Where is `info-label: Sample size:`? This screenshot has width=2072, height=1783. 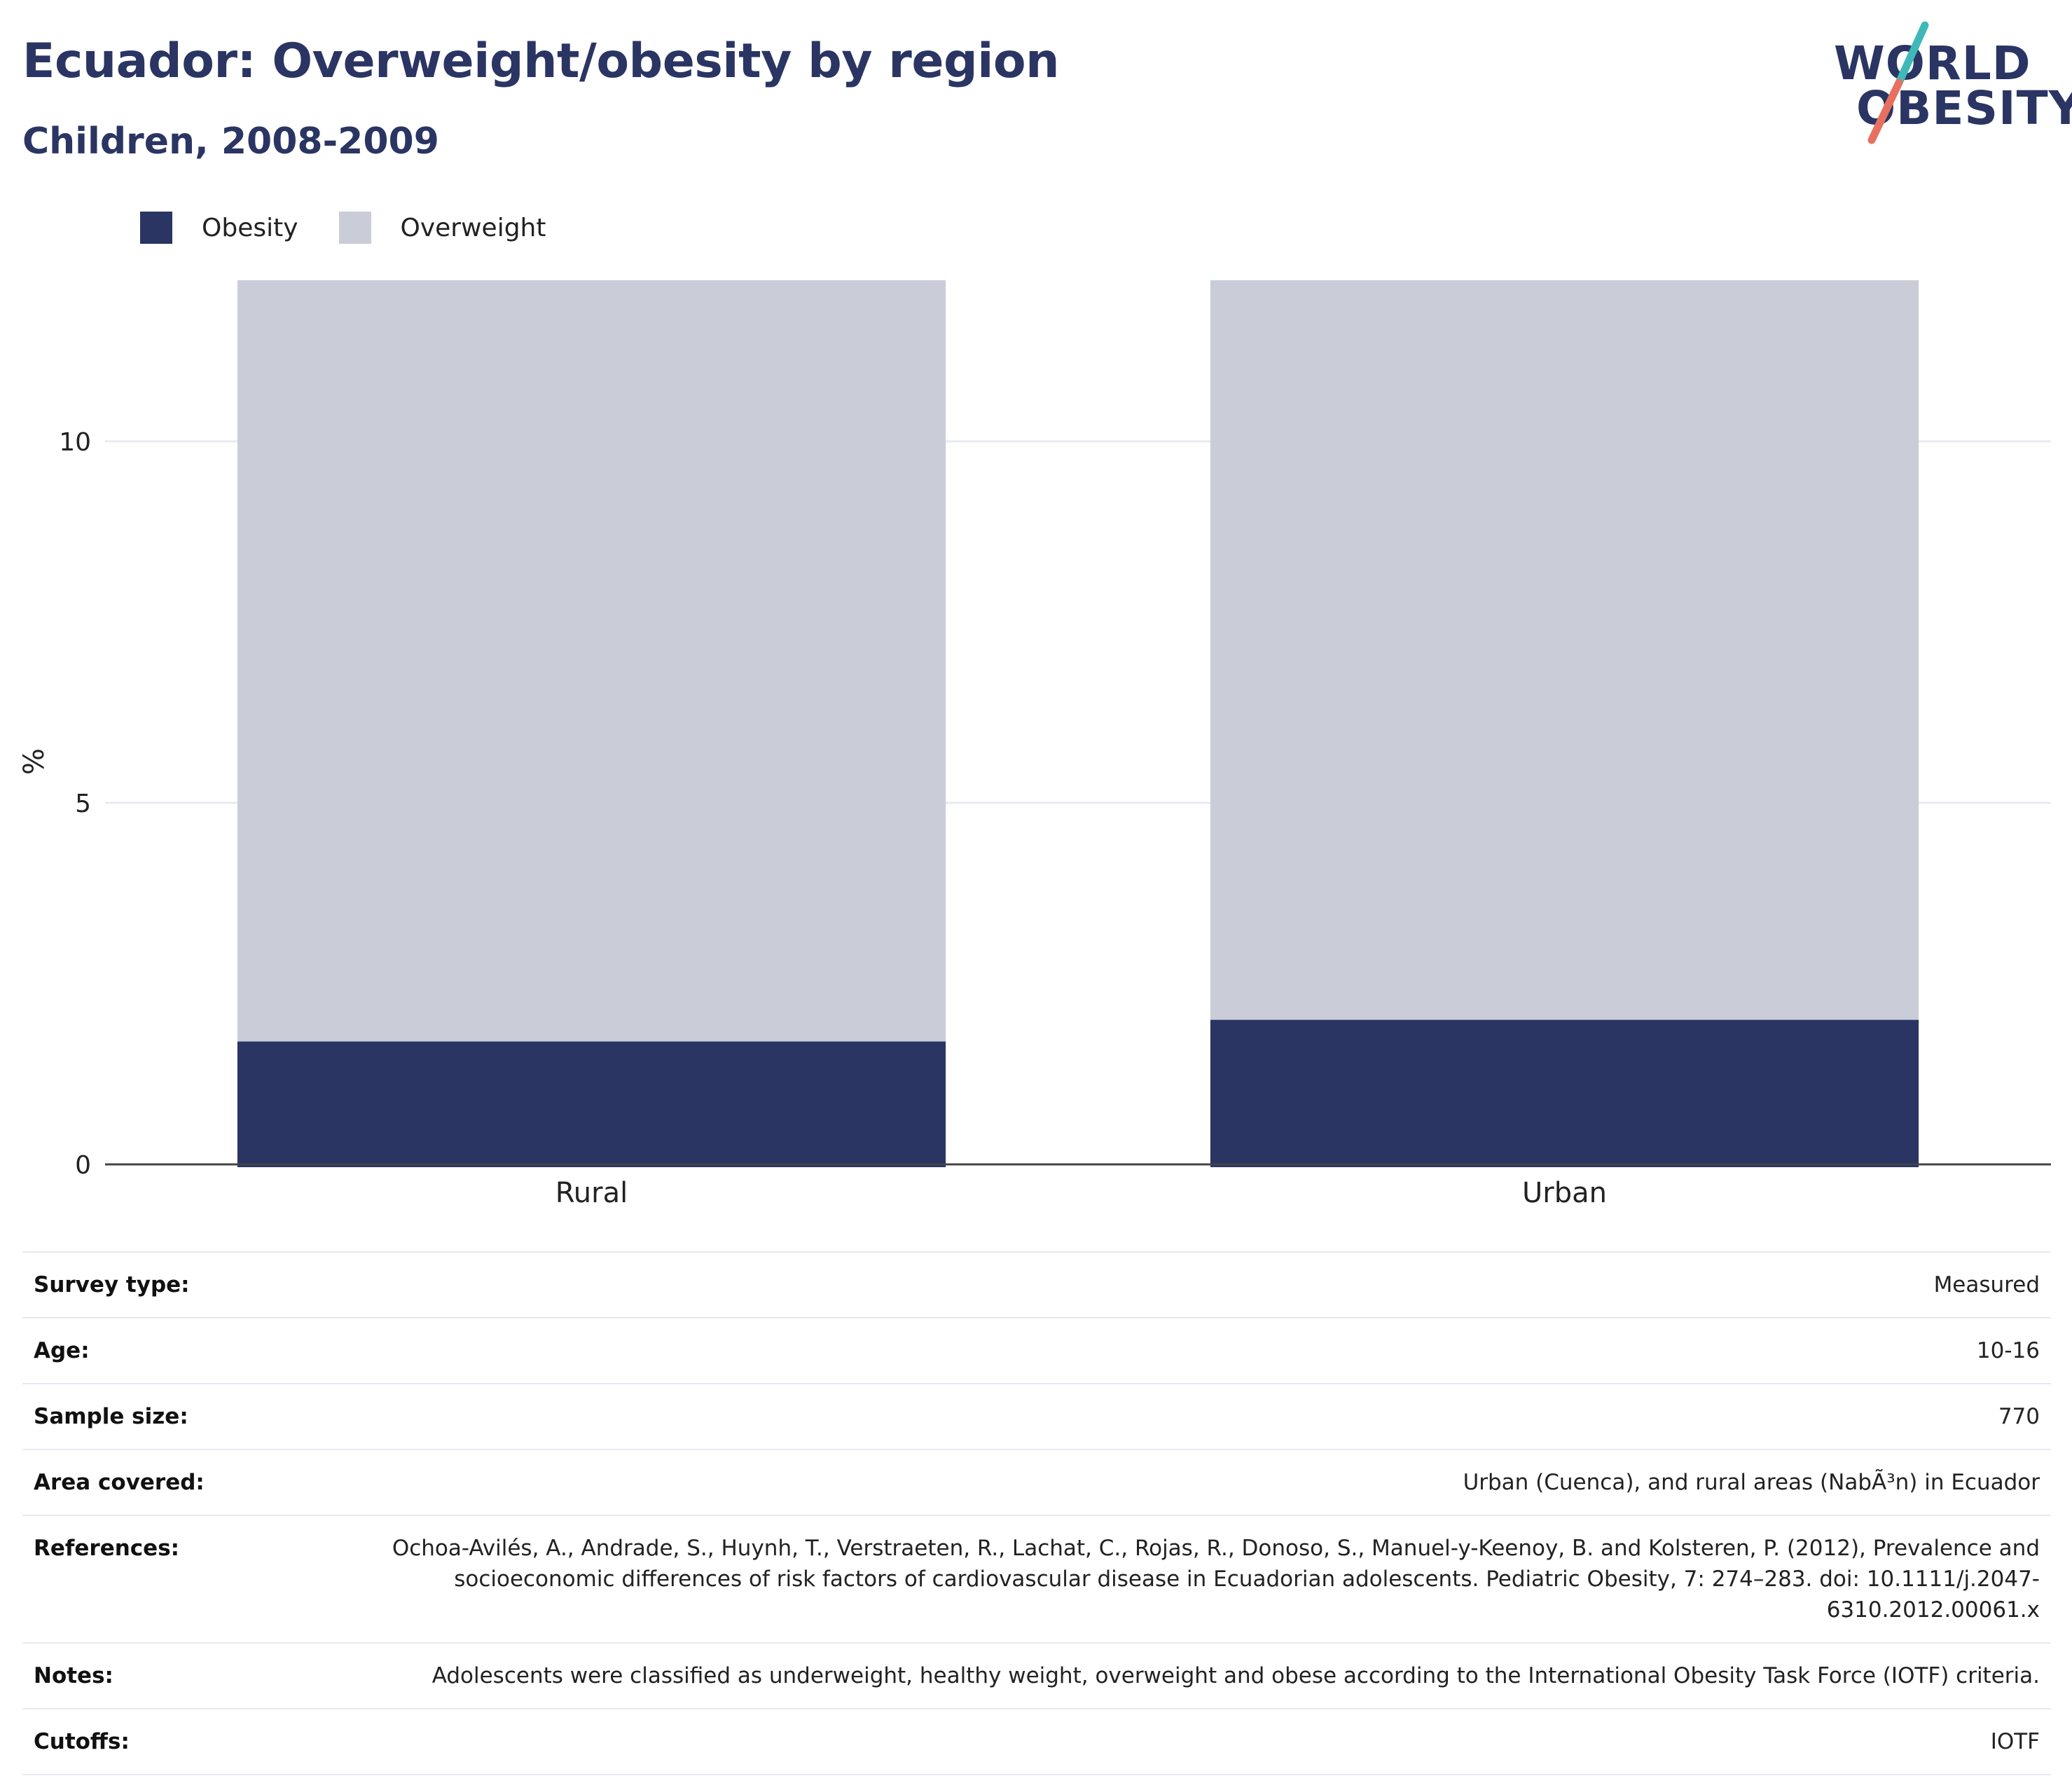 info-label: Sample size: is located at coordinates (181, 1417).